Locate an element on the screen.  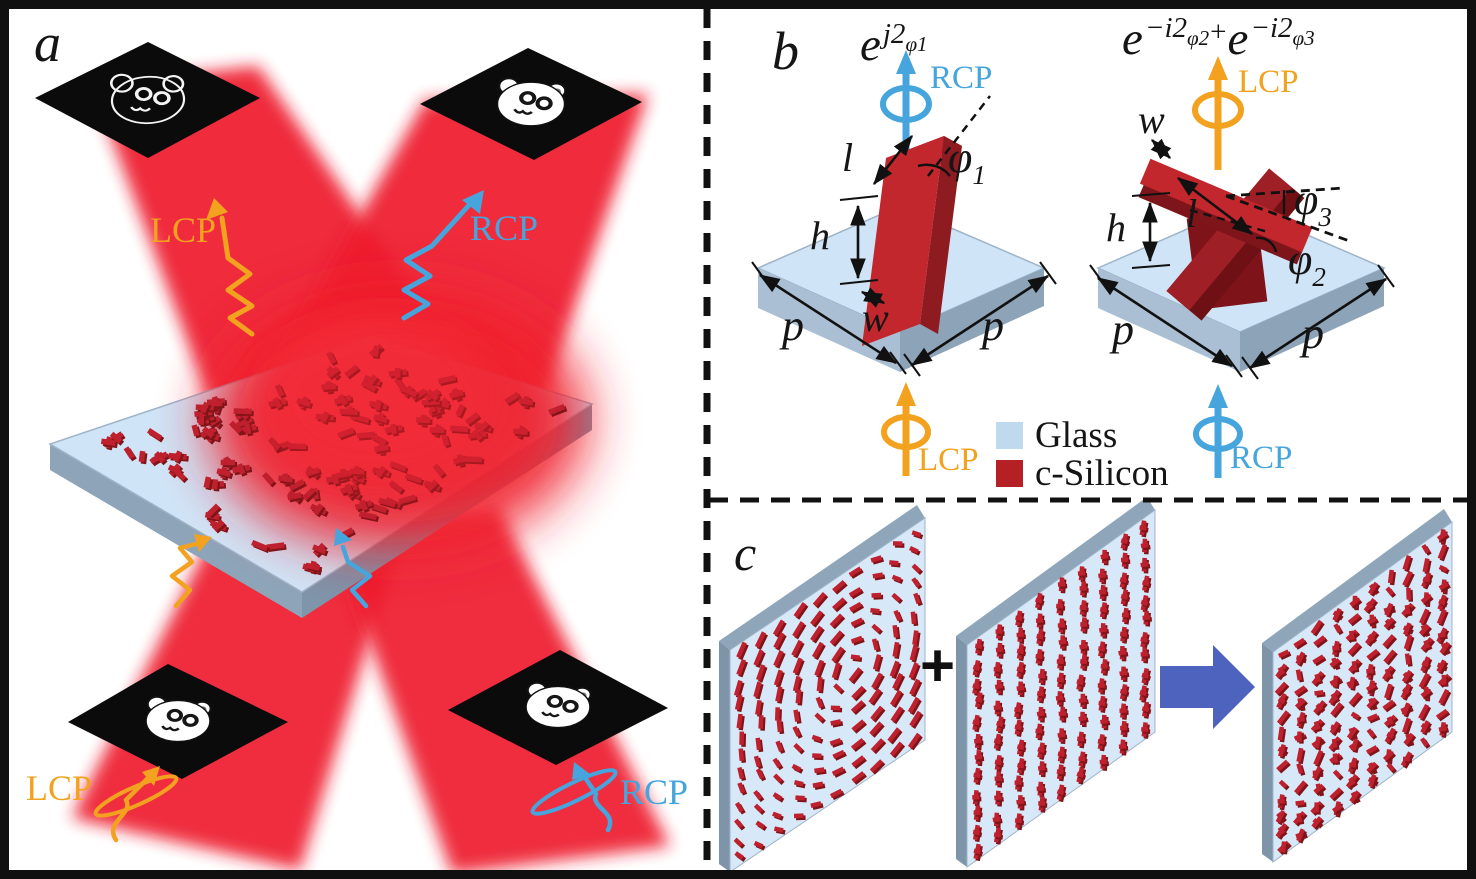
unit-cell-left is located at coordinates (904, 263).